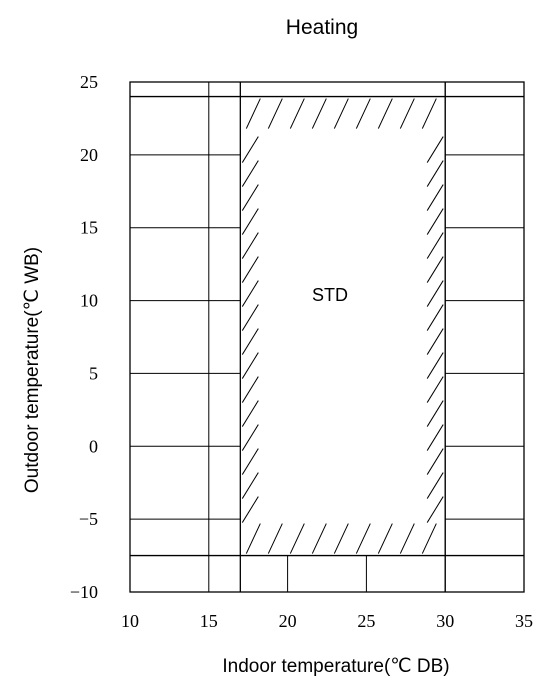  I want to click on y-tick-label: 10, so click(89, 301).